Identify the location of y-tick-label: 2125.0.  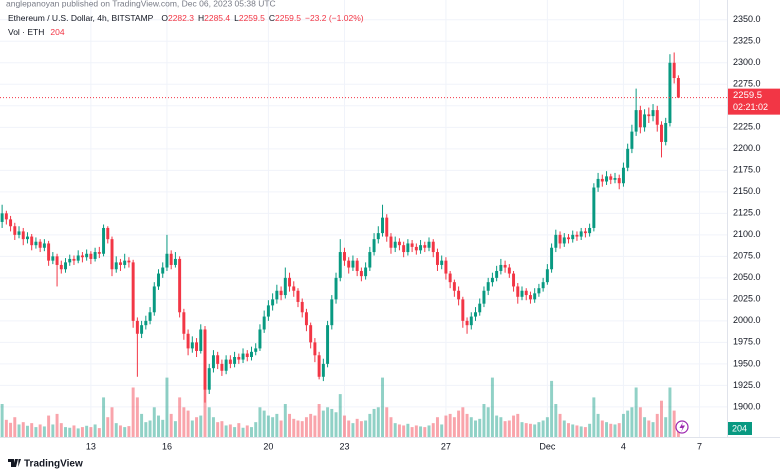
(747, 213).